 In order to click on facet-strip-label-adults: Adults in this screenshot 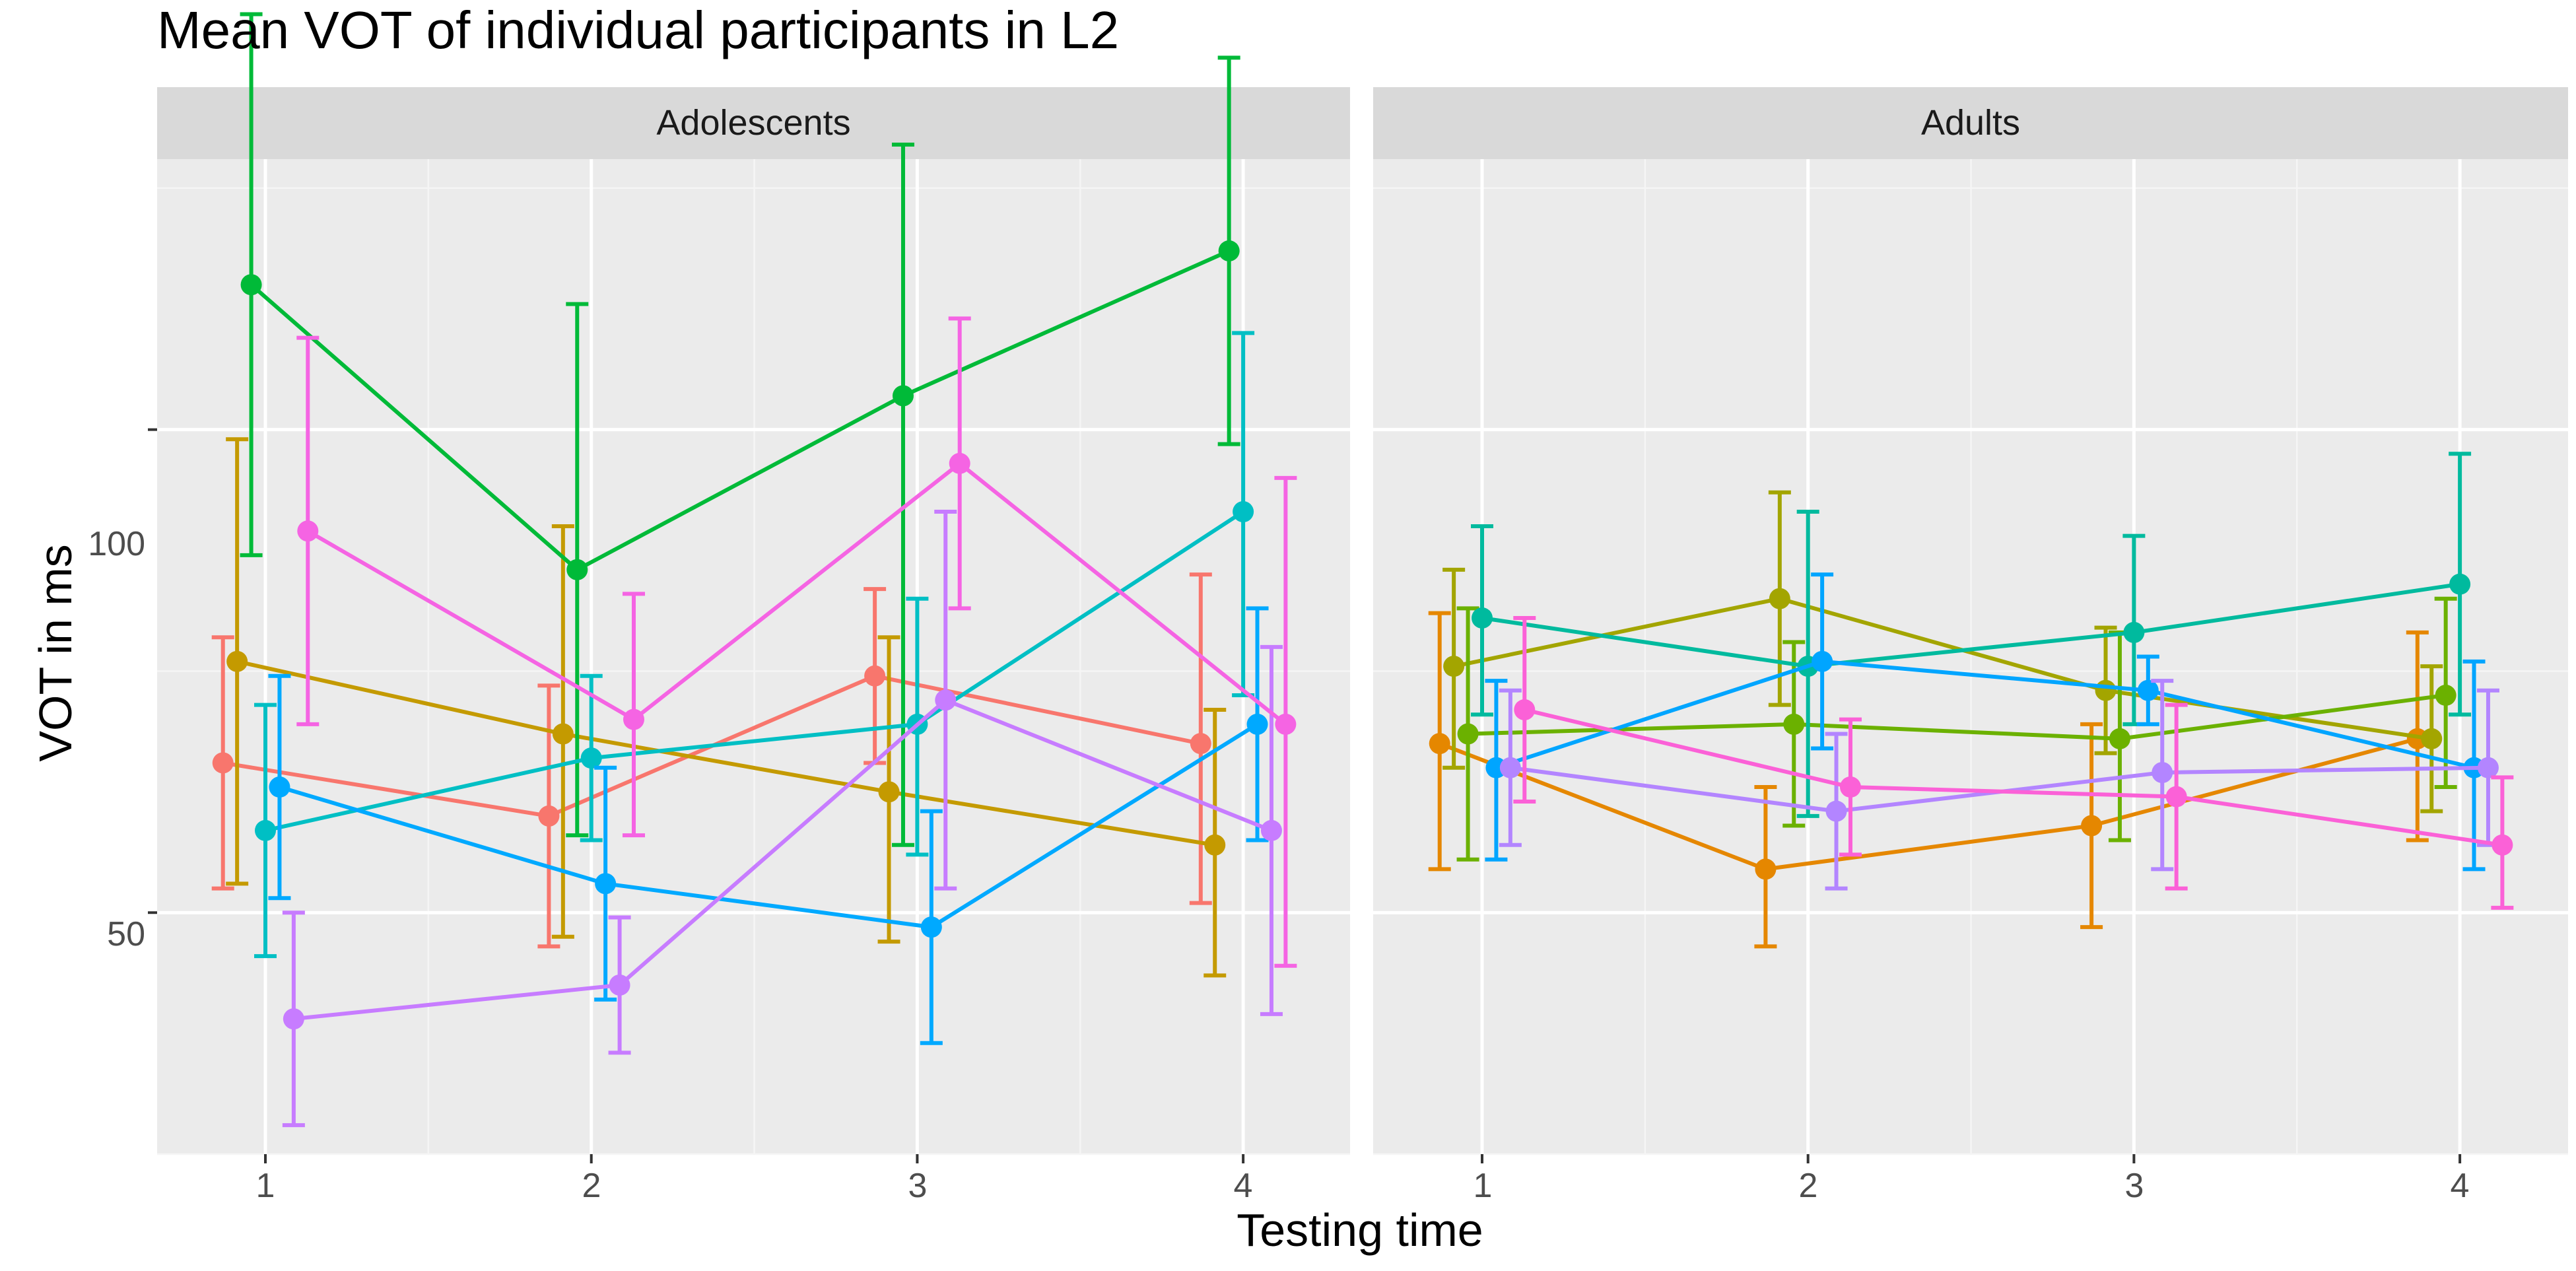, I will do `click(1970, 123)`.